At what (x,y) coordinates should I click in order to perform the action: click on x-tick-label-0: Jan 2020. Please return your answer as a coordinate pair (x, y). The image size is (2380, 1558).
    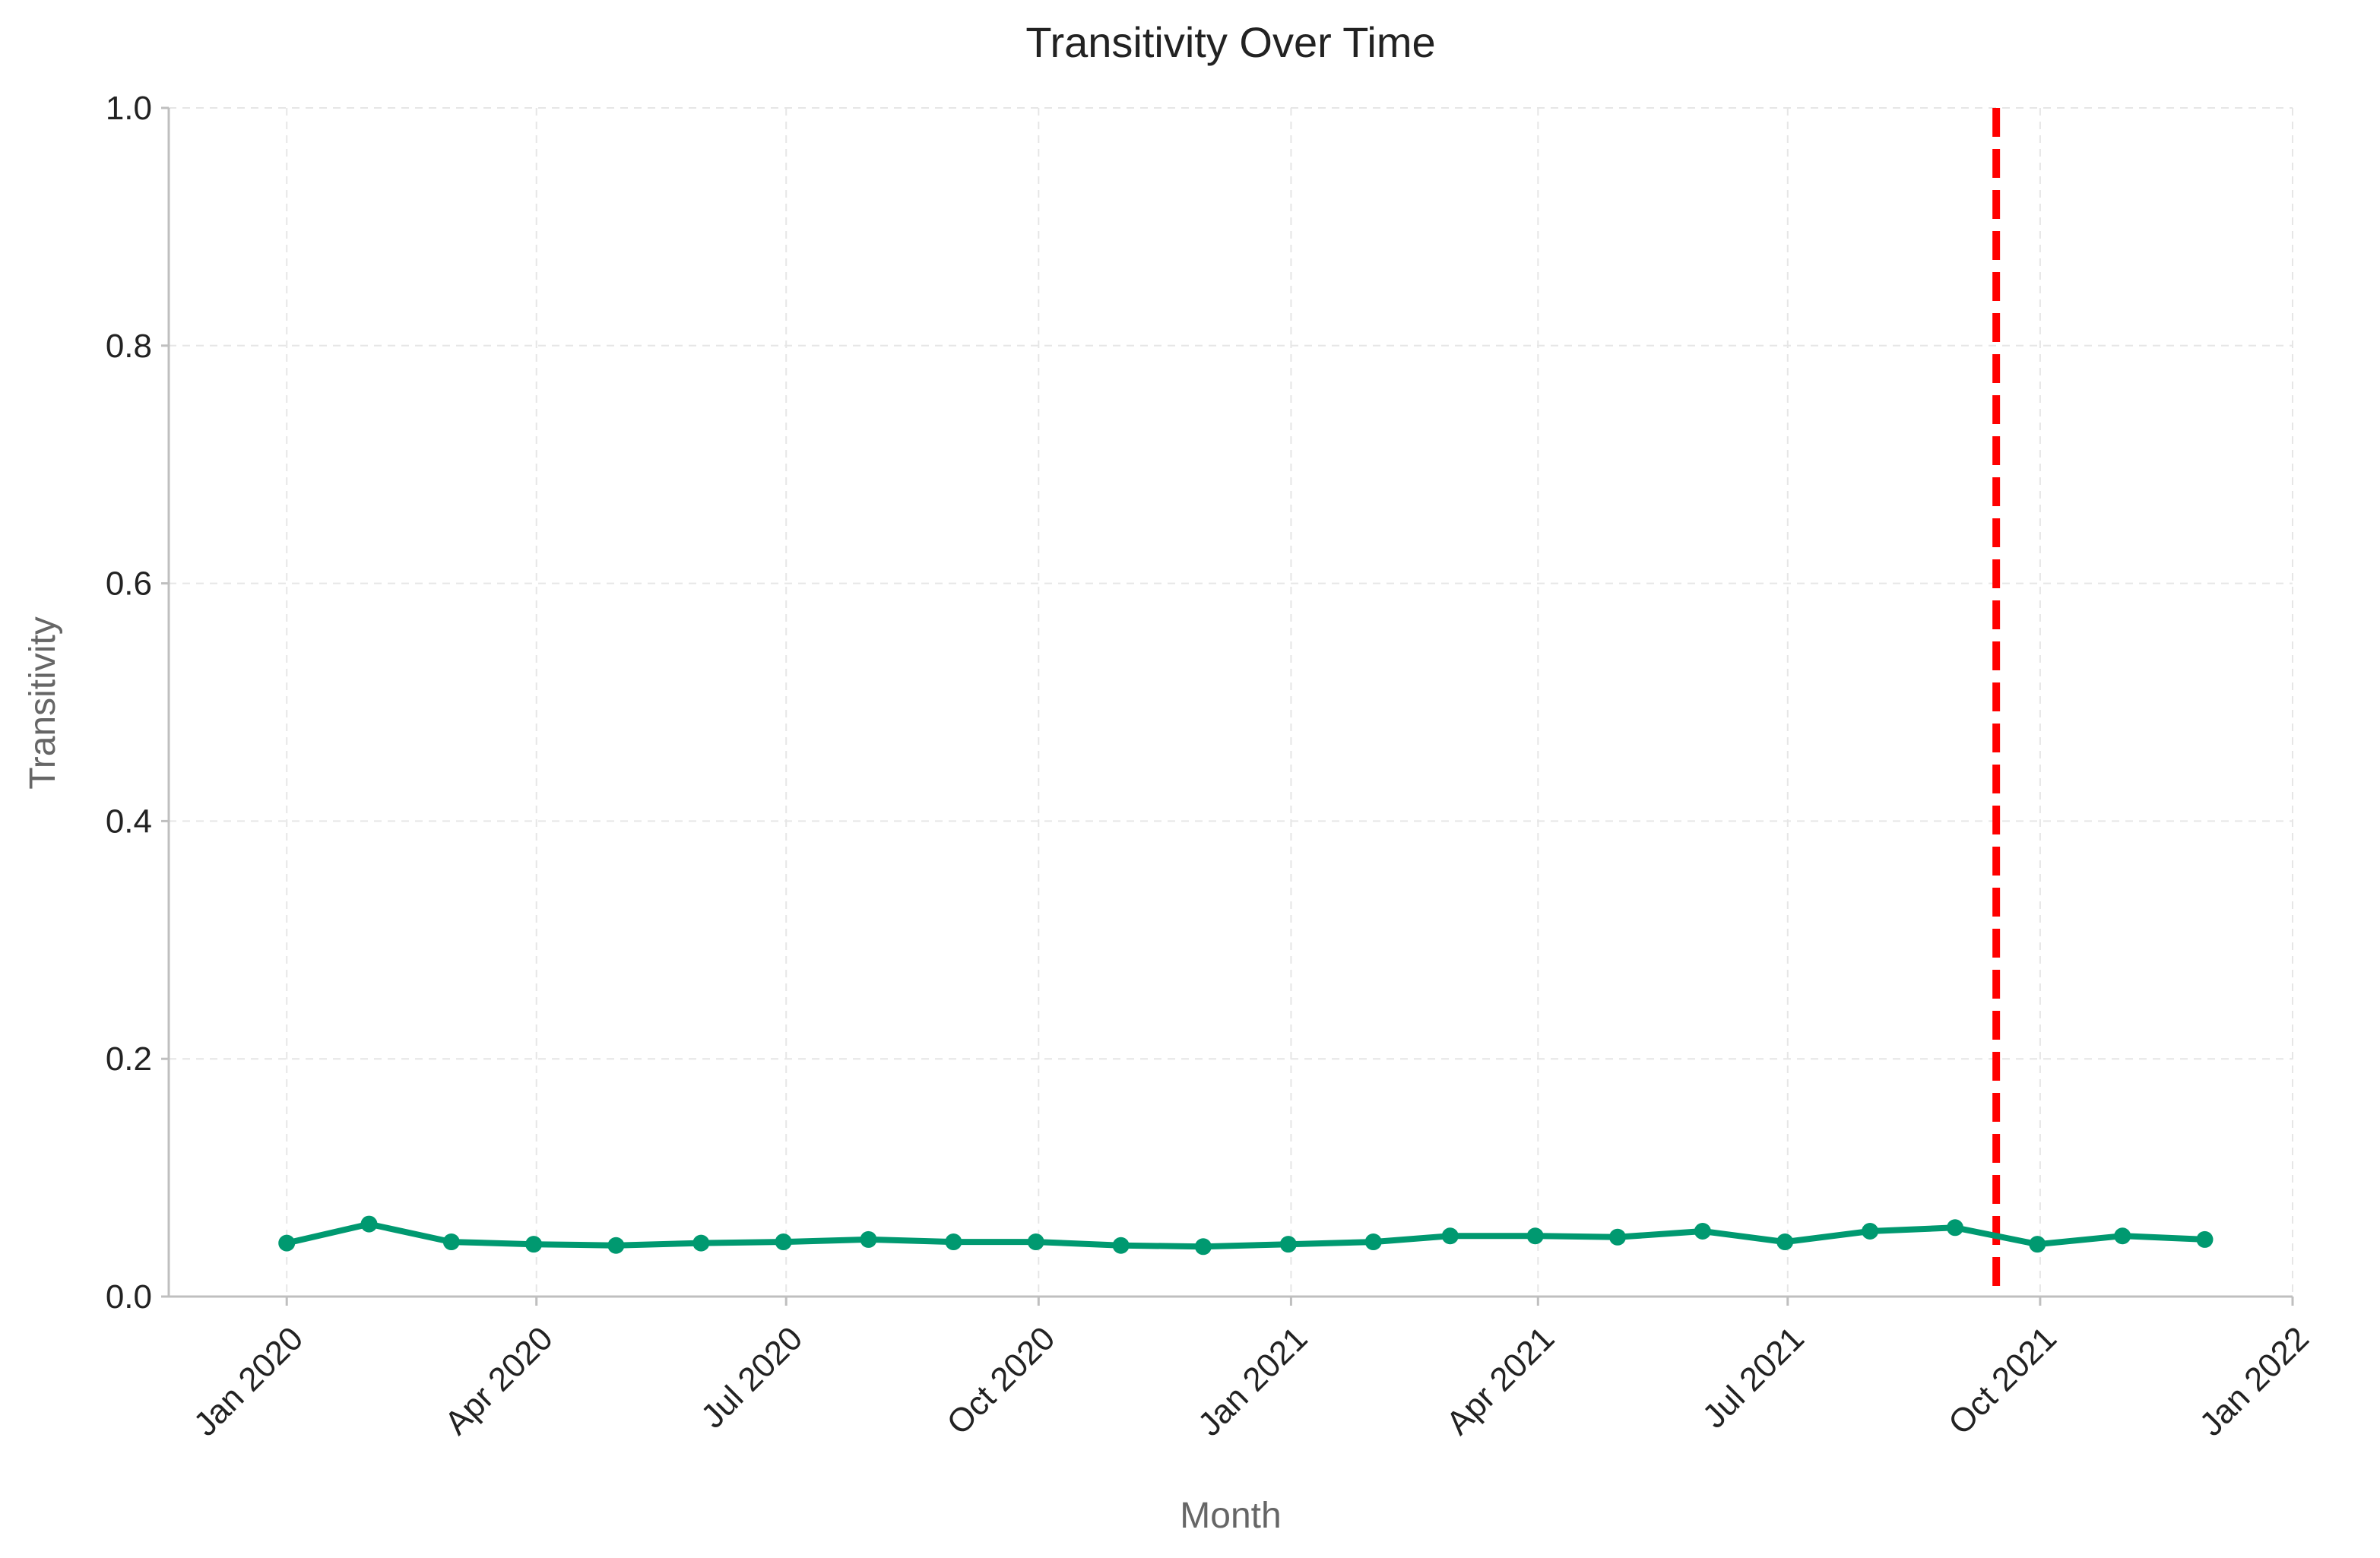
    Looking at the image, I should click on (249, 1381).